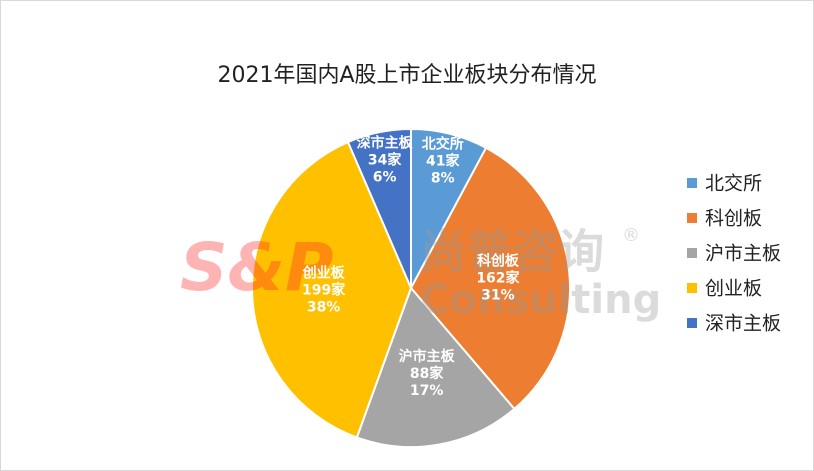 Image resolution: width=814 pixels, height=471 pixels. I want to click on data-label: 34家, so click(385, 159).